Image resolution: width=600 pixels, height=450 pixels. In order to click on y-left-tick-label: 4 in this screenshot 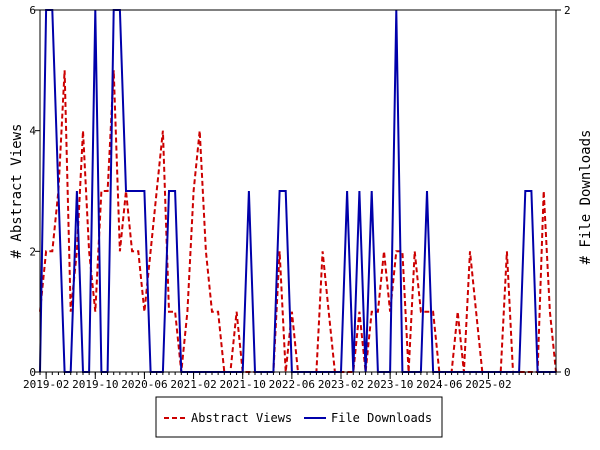, I will do `click(32, 131)`.